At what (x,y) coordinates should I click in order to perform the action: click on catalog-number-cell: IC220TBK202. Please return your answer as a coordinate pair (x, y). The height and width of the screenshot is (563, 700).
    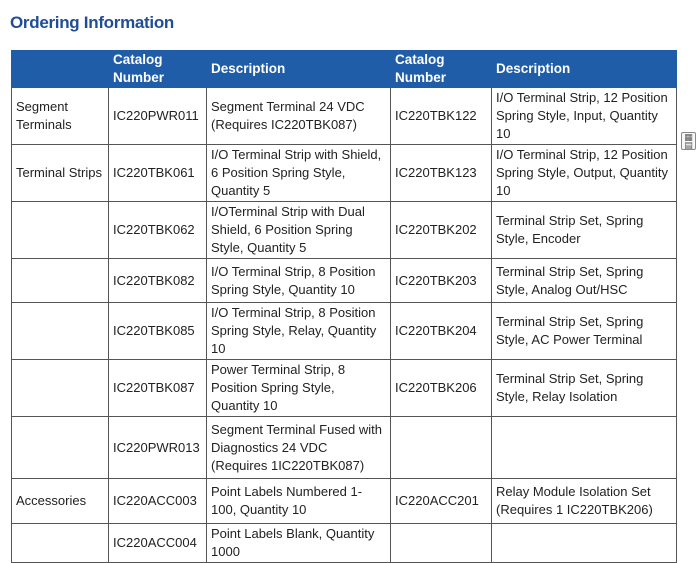
    Looking at the image, I should click on (441, 230).